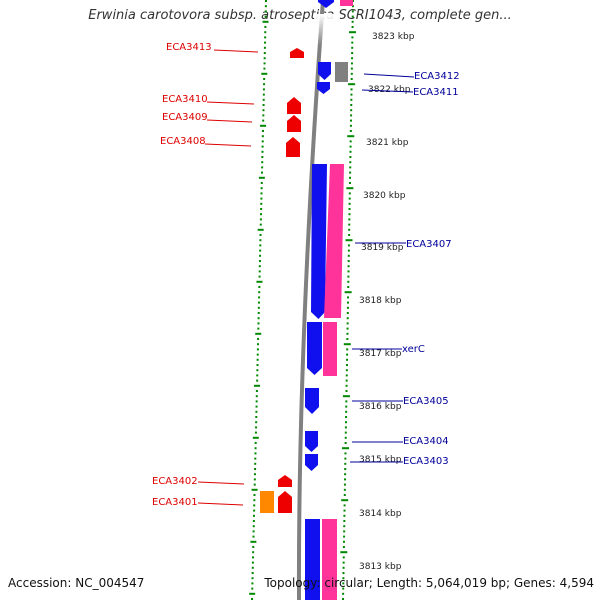 The image size is (600, 600). What do you see at coordinates (220, 504) in the screenshot?
I see `callout-line` at bounding box center [220, 504].